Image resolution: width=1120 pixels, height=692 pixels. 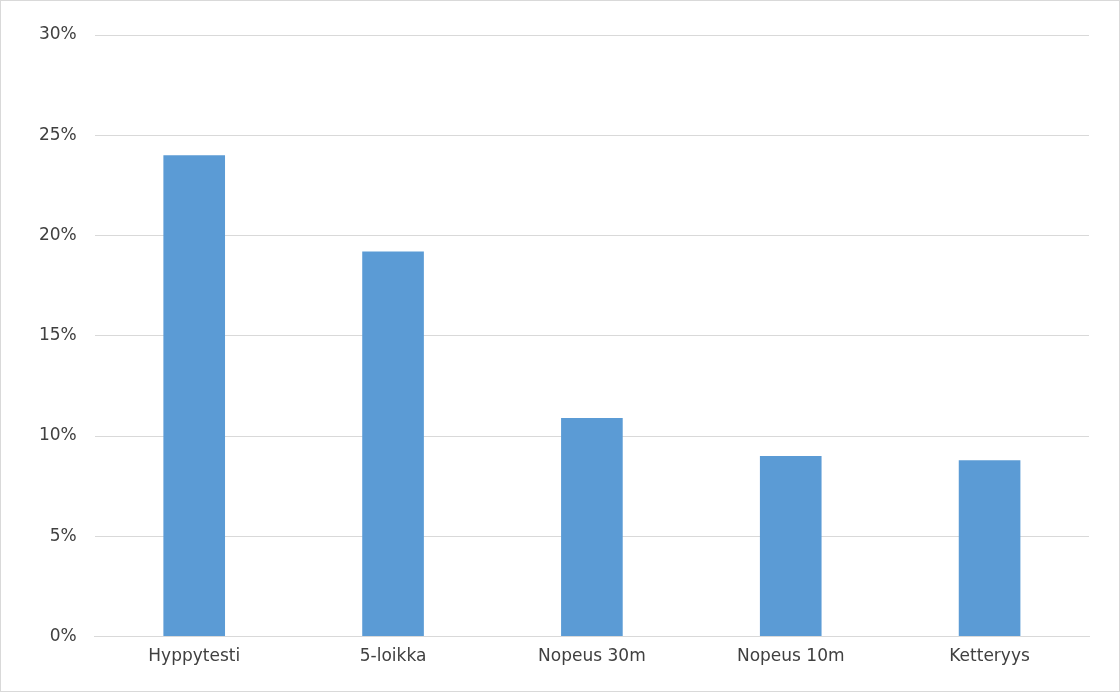 I want to click on y-tick-label: 5%, so click(x=63, y=534).